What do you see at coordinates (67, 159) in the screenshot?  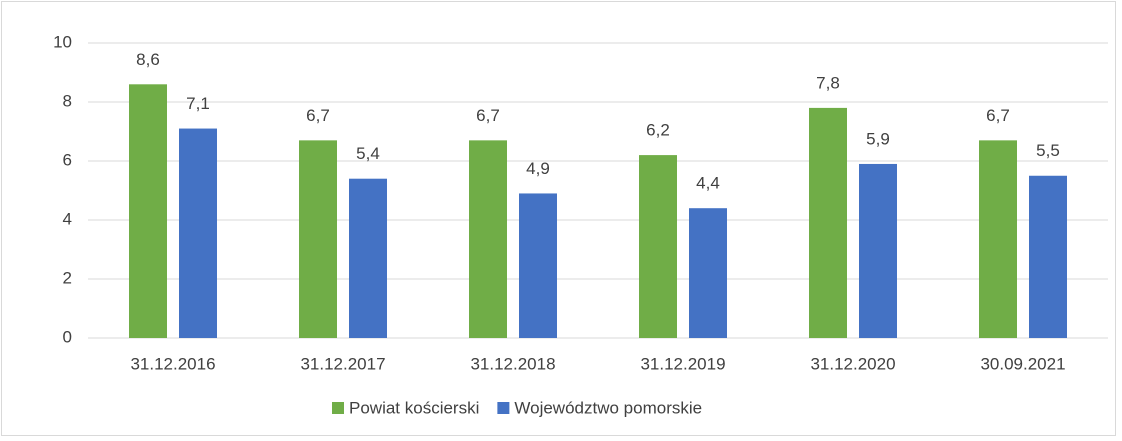 I see `y-tick-label: 6` at bounding box center [67, 159].